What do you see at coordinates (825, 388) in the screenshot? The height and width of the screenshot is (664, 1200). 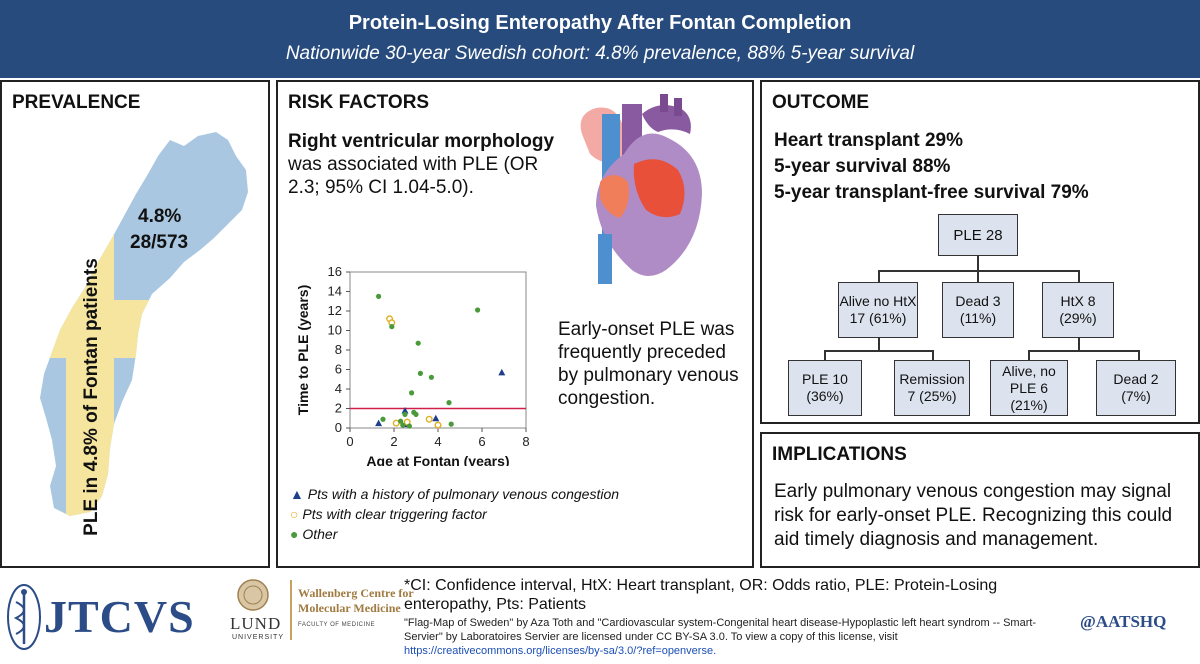 I see `tree-node-ple: PLE 10 (36%)` at bounding box center [825, 388].